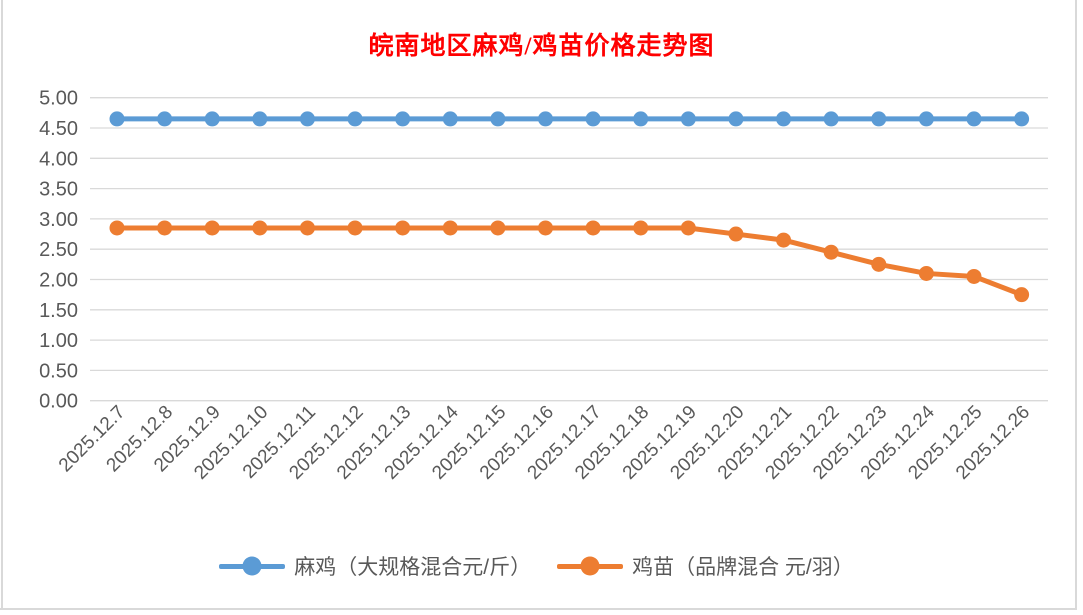 The width and height of the screenshot is (1083, 615). What do you see at coordinates (58, 311) in the screenshot?
I see `y-axis-tick-label: 1.50` at bounding box center [58, 311].